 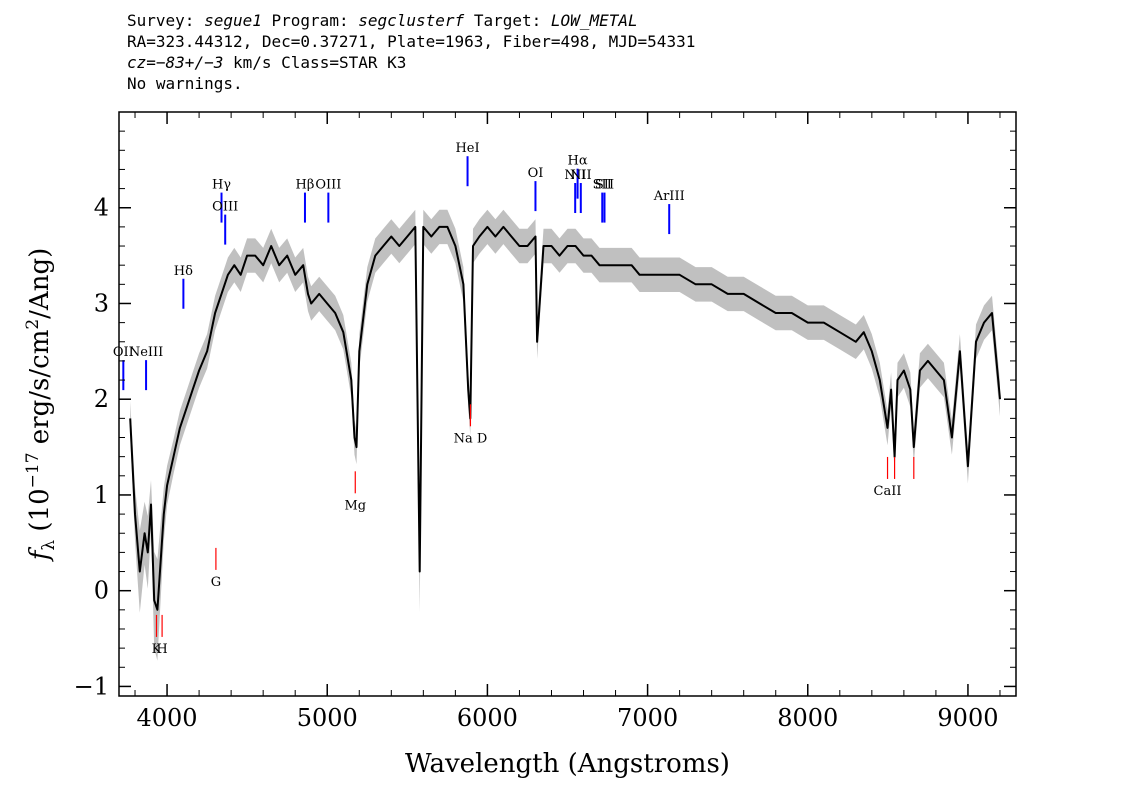 I want to click on header-line-4: No warnings., so click(x=185, y=83).